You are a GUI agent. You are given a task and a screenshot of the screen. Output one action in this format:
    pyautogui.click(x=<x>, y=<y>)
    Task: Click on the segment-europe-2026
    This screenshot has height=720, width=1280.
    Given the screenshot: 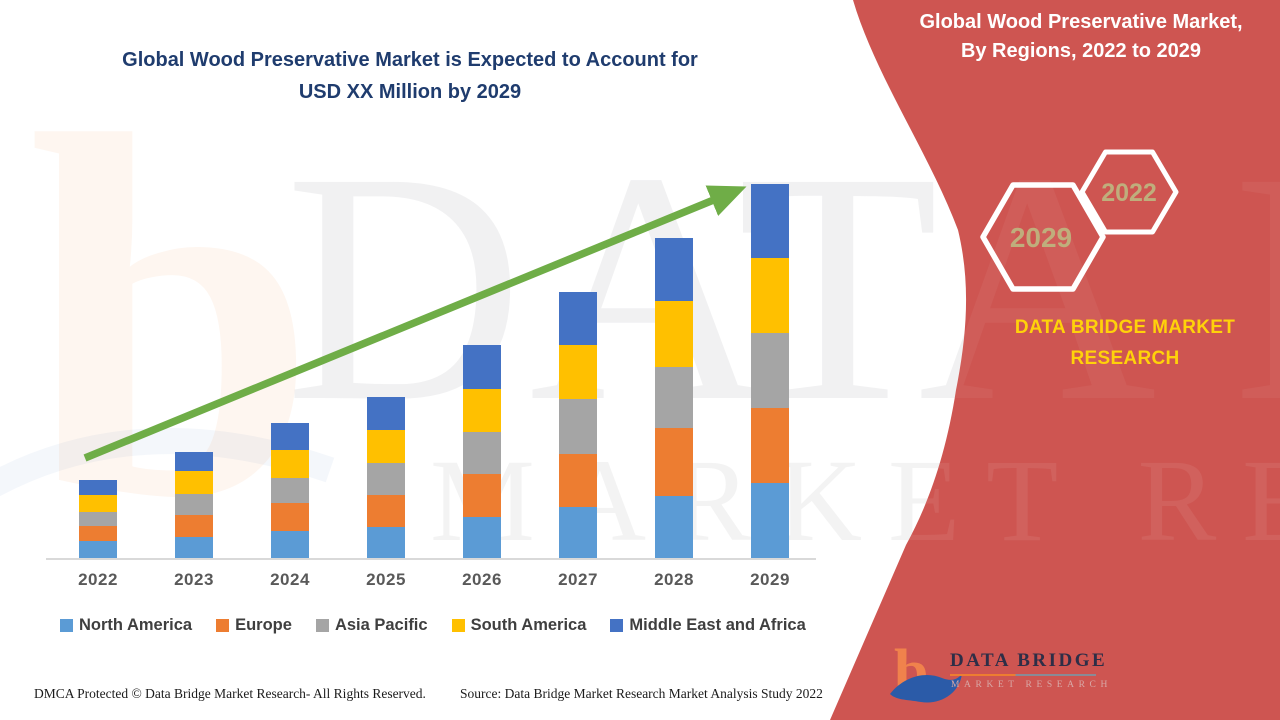 What is the action you would take?
    pyautogui.click(x=482, y=495)
    